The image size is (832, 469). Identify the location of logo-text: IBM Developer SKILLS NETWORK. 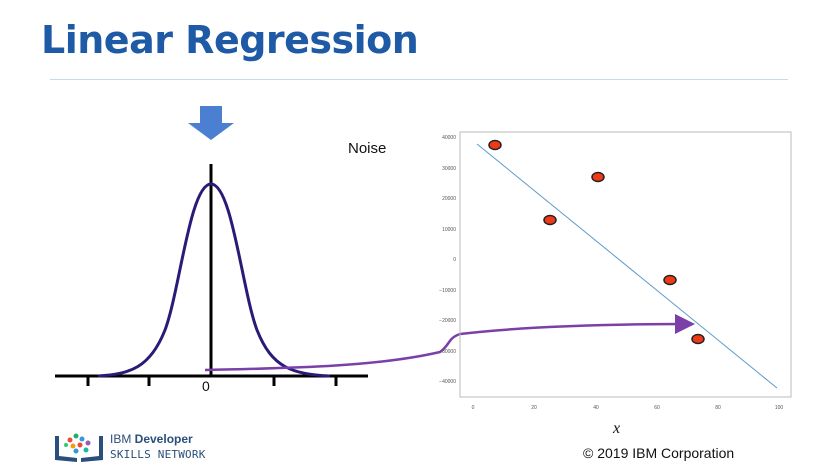
(158, 446).